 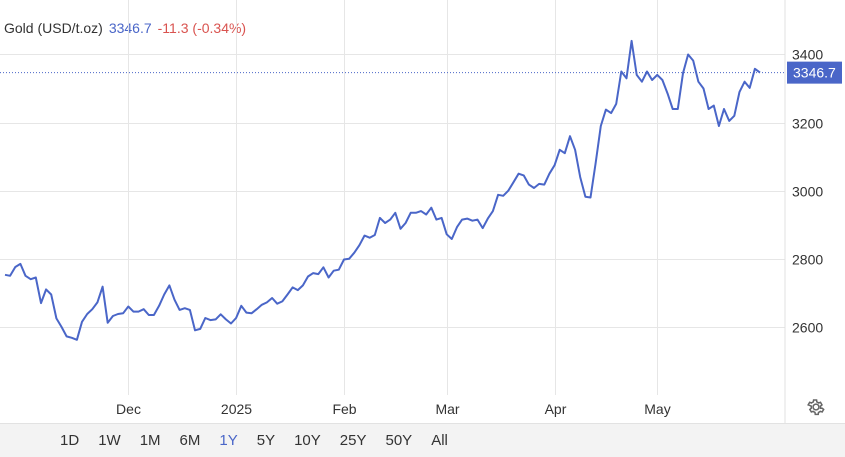 I want to click on range-6m: 6M, so click(x=190, y=440).